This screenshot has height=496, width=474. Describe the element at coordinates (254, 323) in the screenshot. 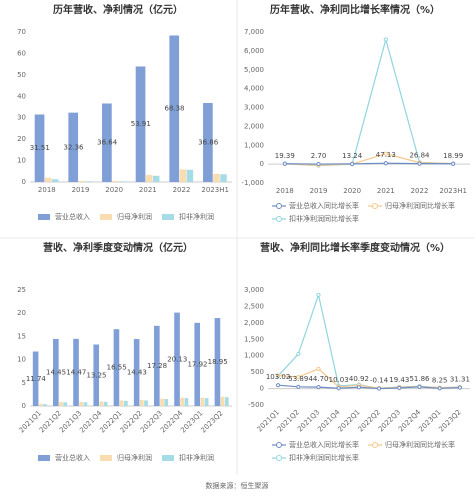

I see `y-tick-label: 2,000` at that location.